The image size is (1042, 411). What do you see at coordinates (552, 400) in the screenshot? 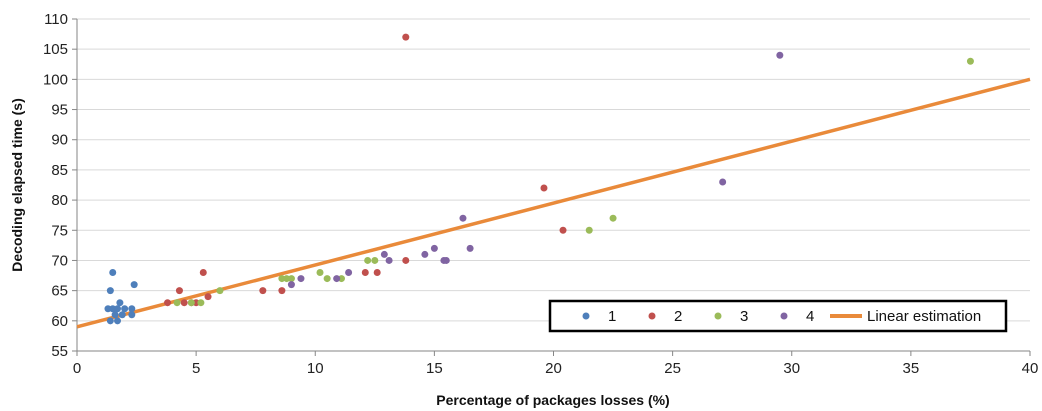
I see `x-axis-title: Percentage of packages losses (%)` at bounding box center [552, 400].